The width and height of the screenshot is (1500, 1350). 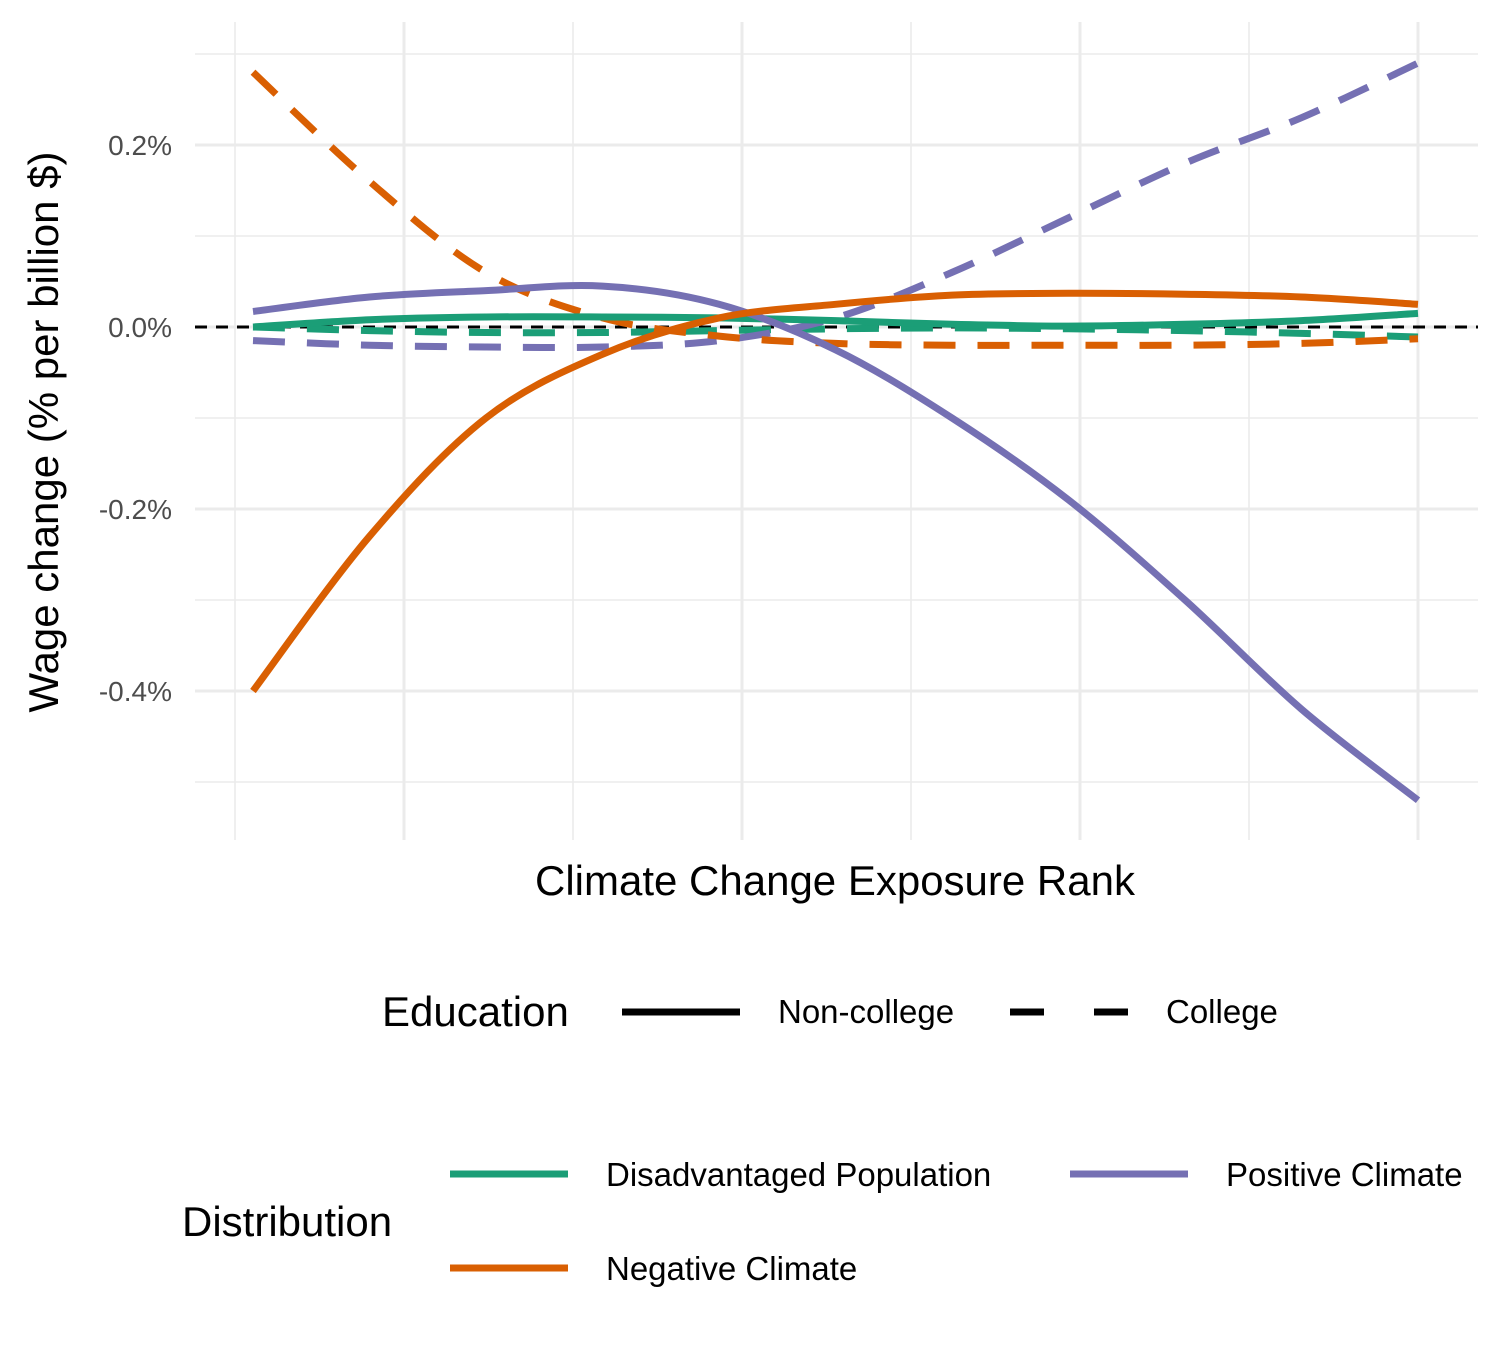 I want to click on y-tick-label: 0.0%, so click(x=140, y=327).